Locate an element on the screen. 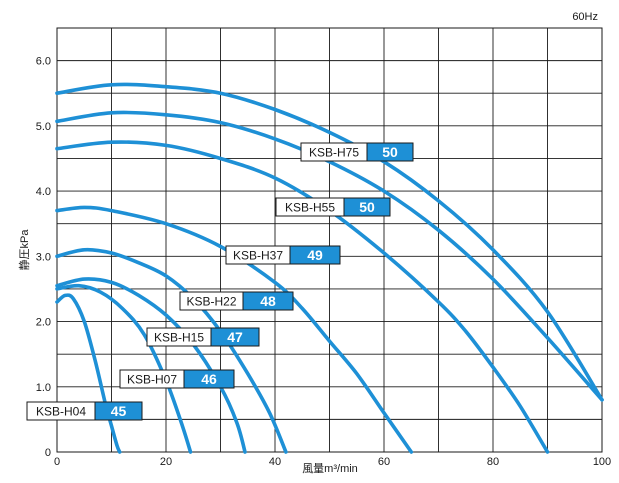  curve-label-ksb-h37: KSB-H37 49 is located at coordinates (283, 255).